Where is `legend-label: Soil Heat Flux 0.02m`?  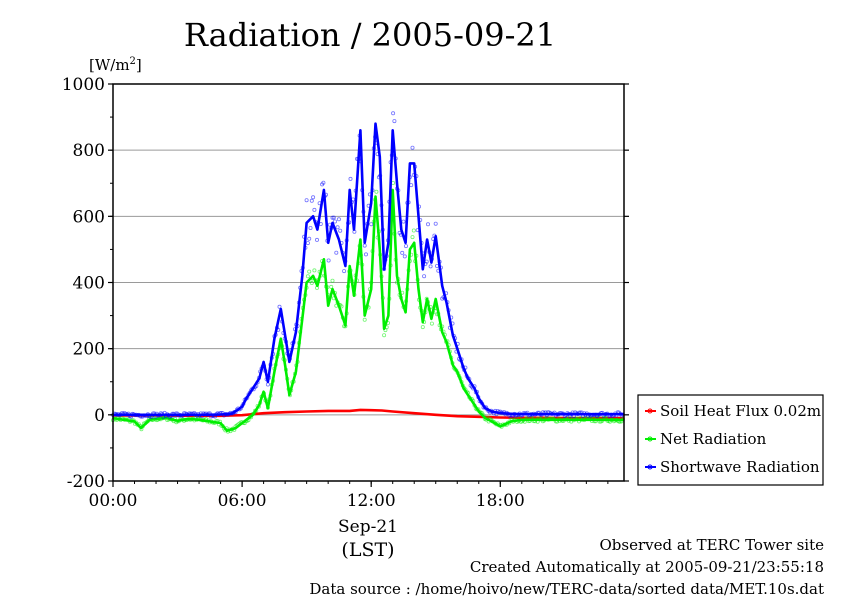
legend-label: Soil Heat Flux 0.02m is located at coordinates (740, 411).